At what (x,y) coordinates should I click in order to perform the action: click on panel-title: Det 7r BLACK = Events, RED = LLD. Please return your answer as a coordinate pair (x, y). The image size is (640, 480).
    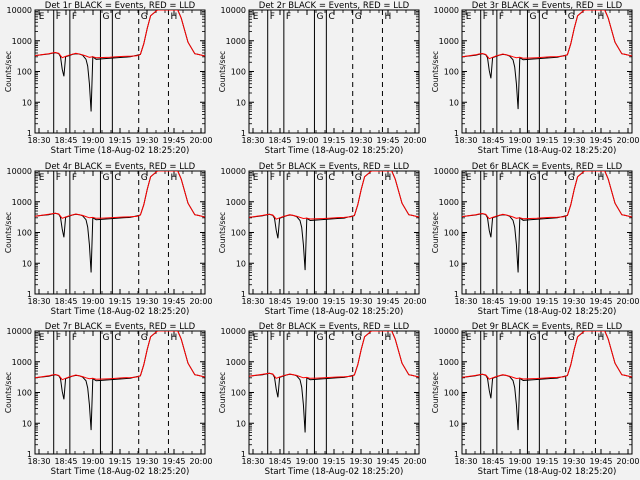
    Looking at the image, I should click on (120, 327).